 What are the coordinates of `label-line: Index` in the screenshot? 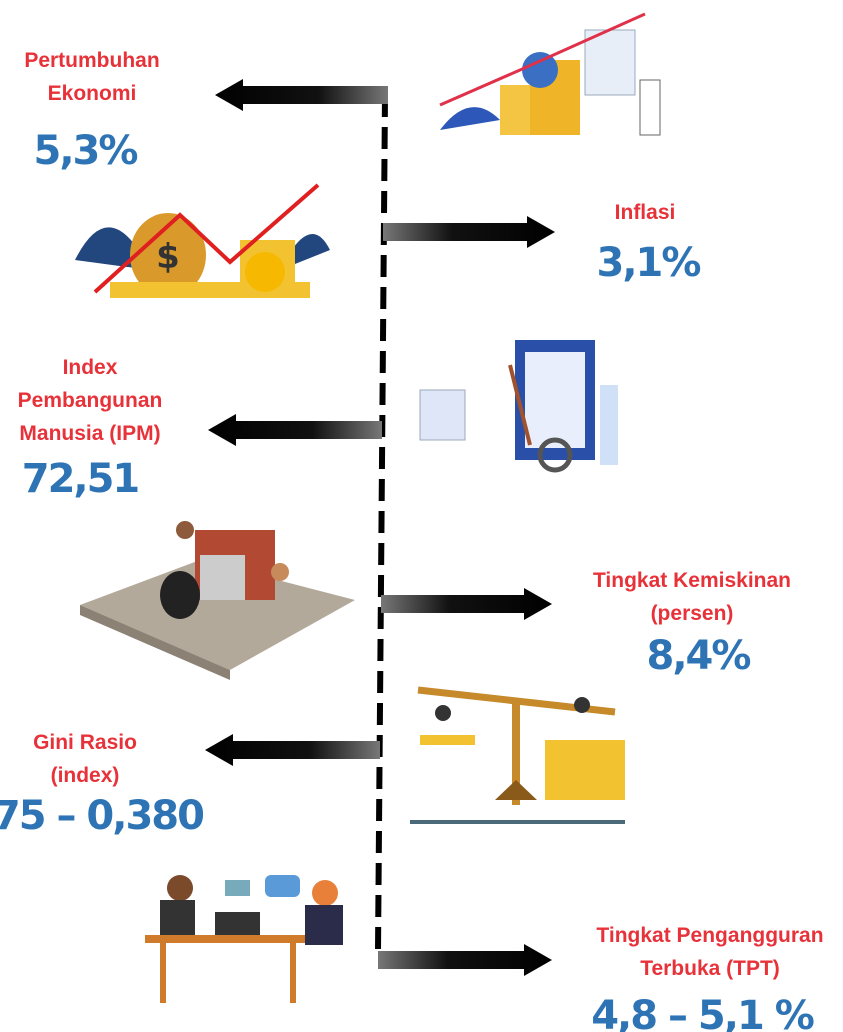 It's located at (90, 367).